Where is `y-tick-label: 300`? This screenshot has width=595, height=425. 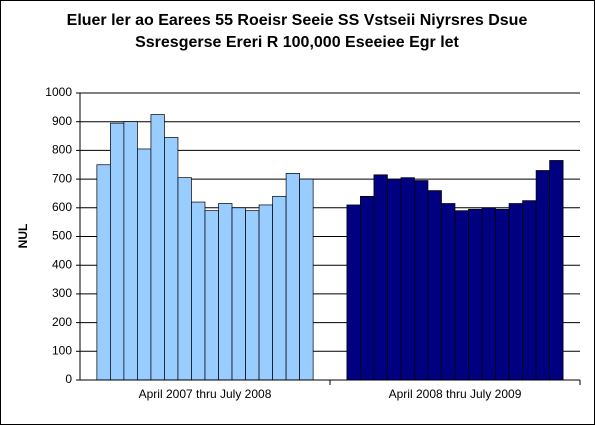 y-tick-label: 300 is located at coordinates (62, 293).